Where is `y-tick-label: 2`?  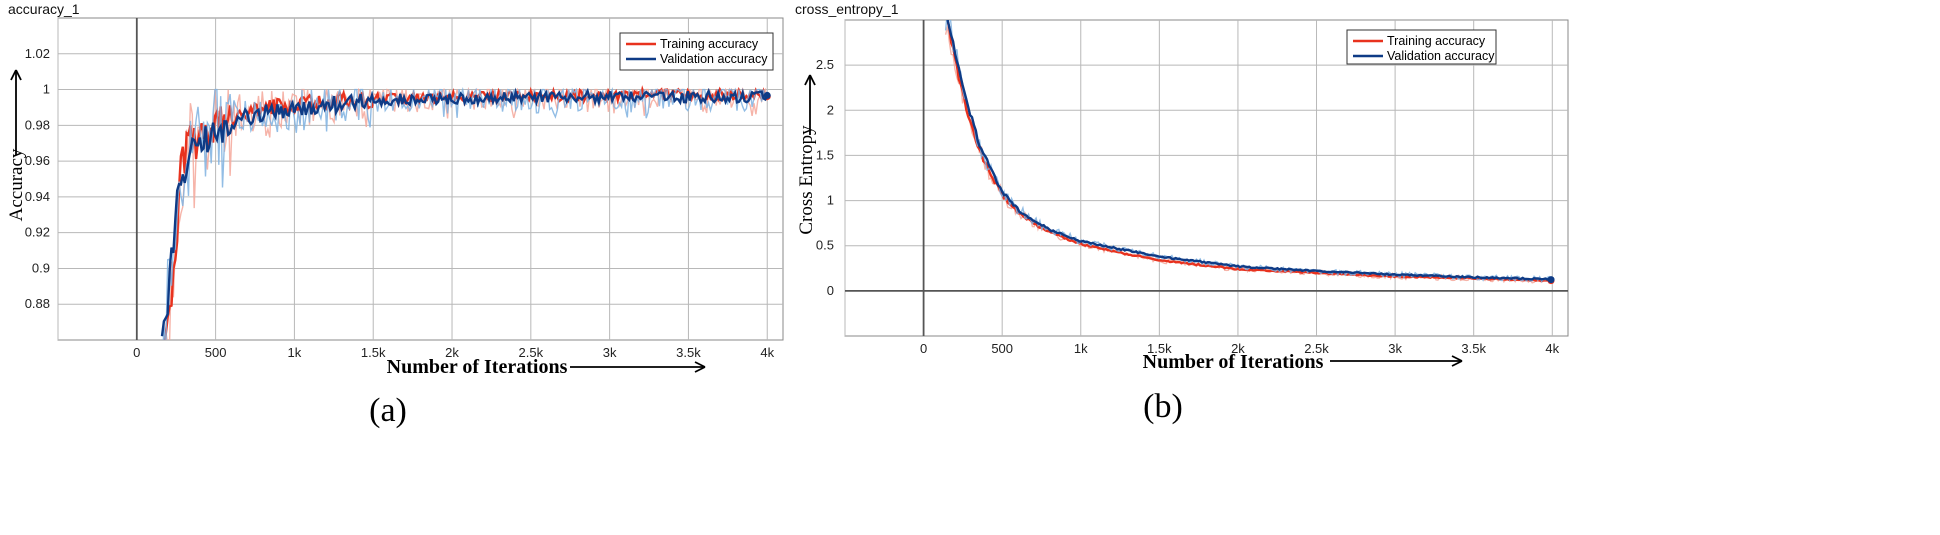 y-tick-label: 2 is located at coordinates (830, 109).